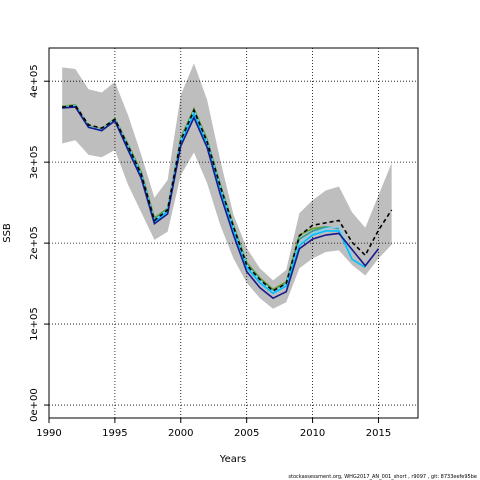 Image resolution: width=480 pixels, height=480 pixels. What do you see at coordinates (34, 162) in the screenshot?
I see `y-tick-label: 3e+05` at bounding box center [34, 162].